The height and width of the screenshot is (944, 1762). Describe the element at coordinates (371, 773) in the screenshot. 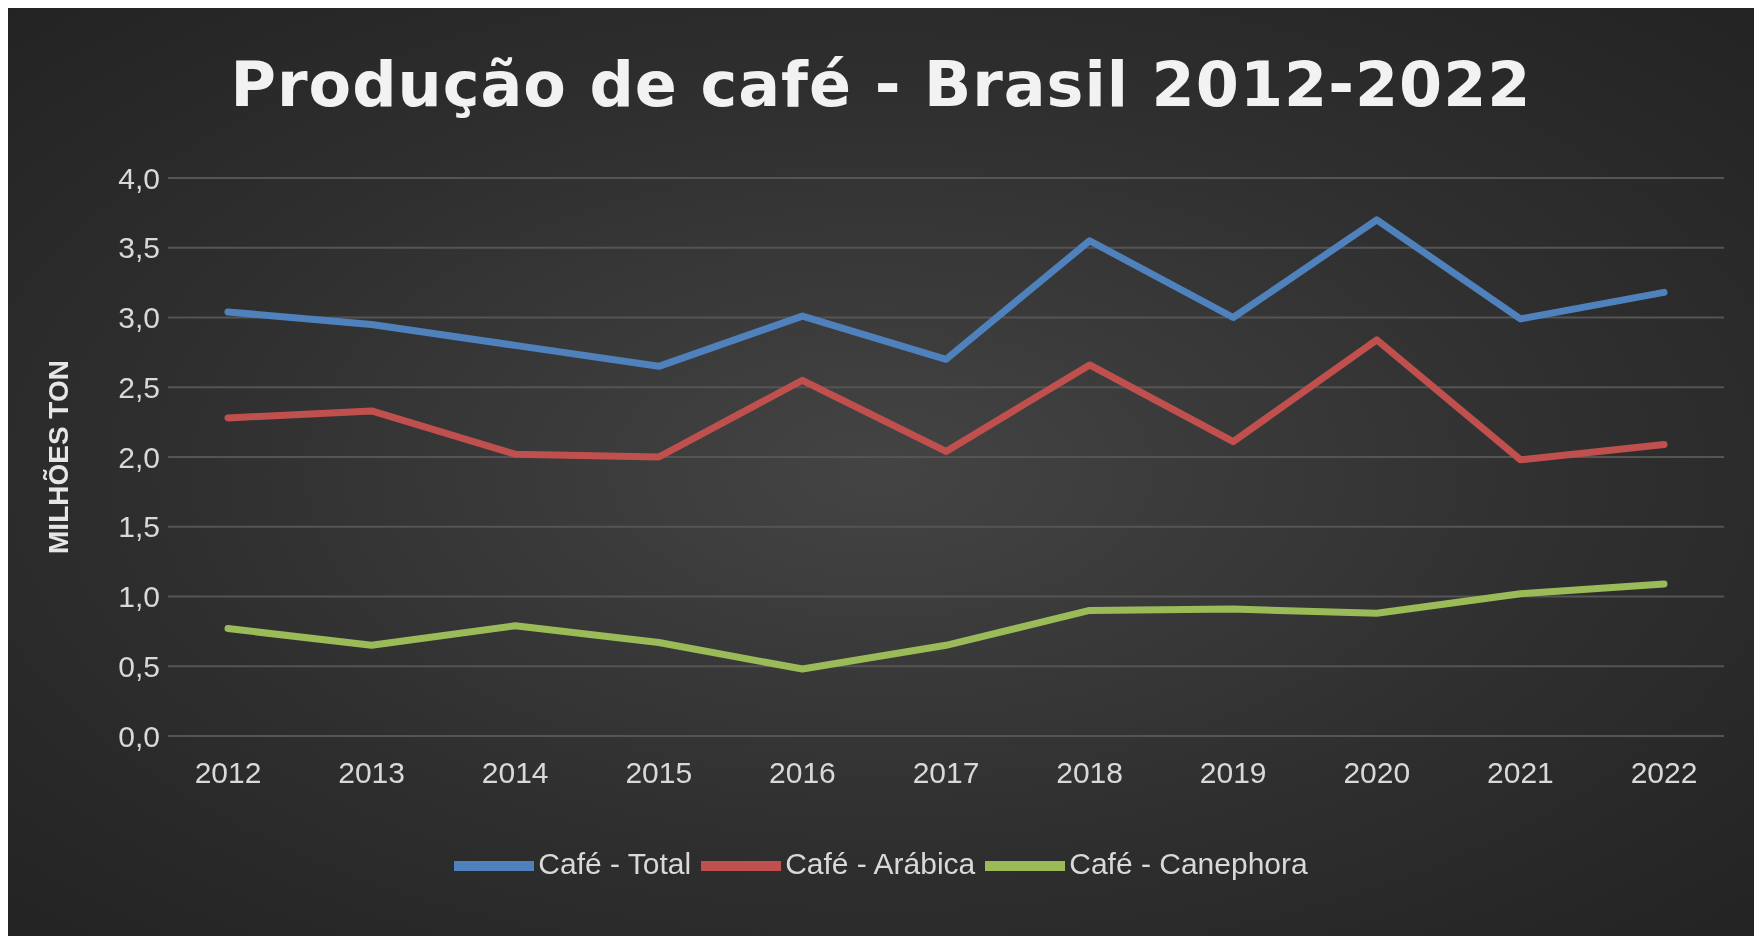

I see `x-tick-label: 2013` at that location.